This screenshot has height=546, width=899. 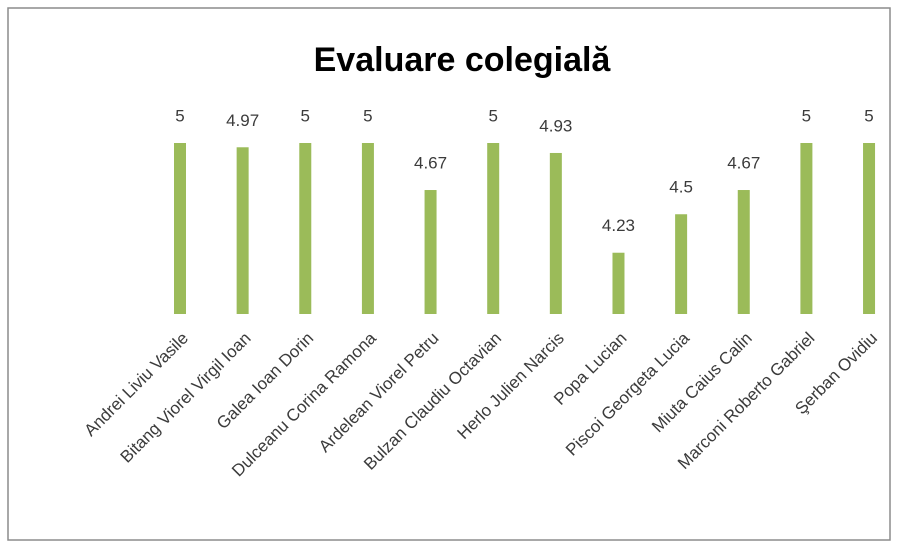 What do you see at coordinates (242, 120) in the screenshot?
I see `data-label: 4.97` at bounding box center [242, 120].